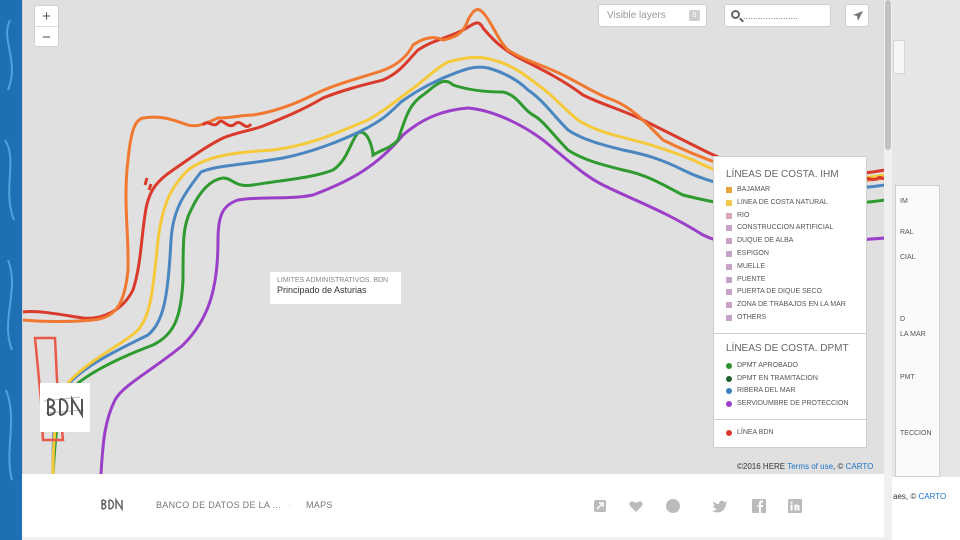 Image resolution: width=960 pixels, height=540 pixels. I want to click on legend-item-label: RIO, so click(743, 215).